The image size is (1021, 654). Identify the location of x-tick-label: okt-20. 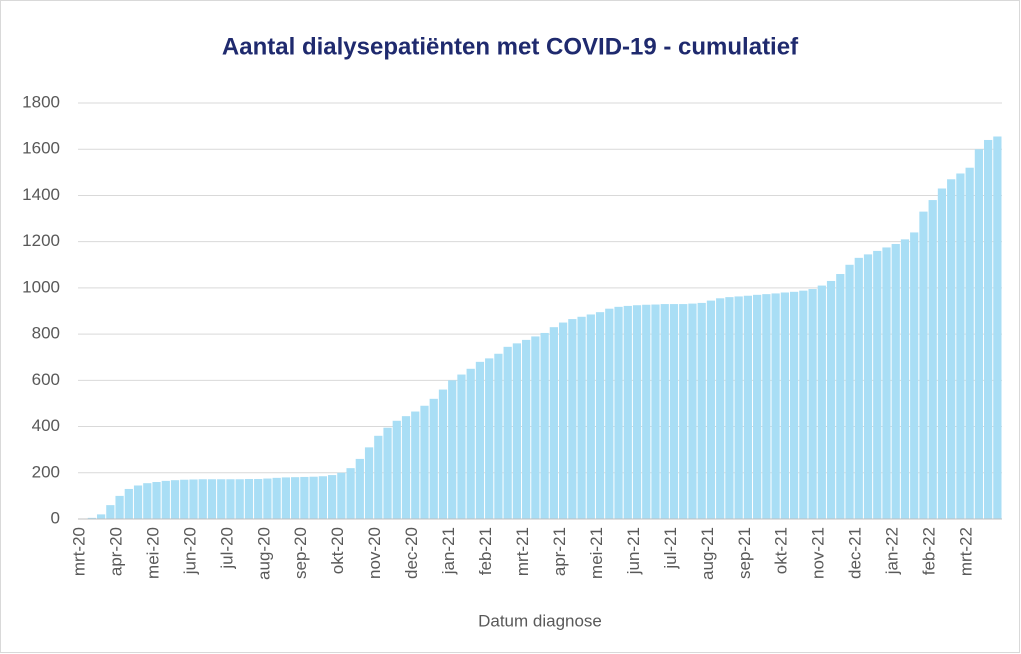
(337, 550).